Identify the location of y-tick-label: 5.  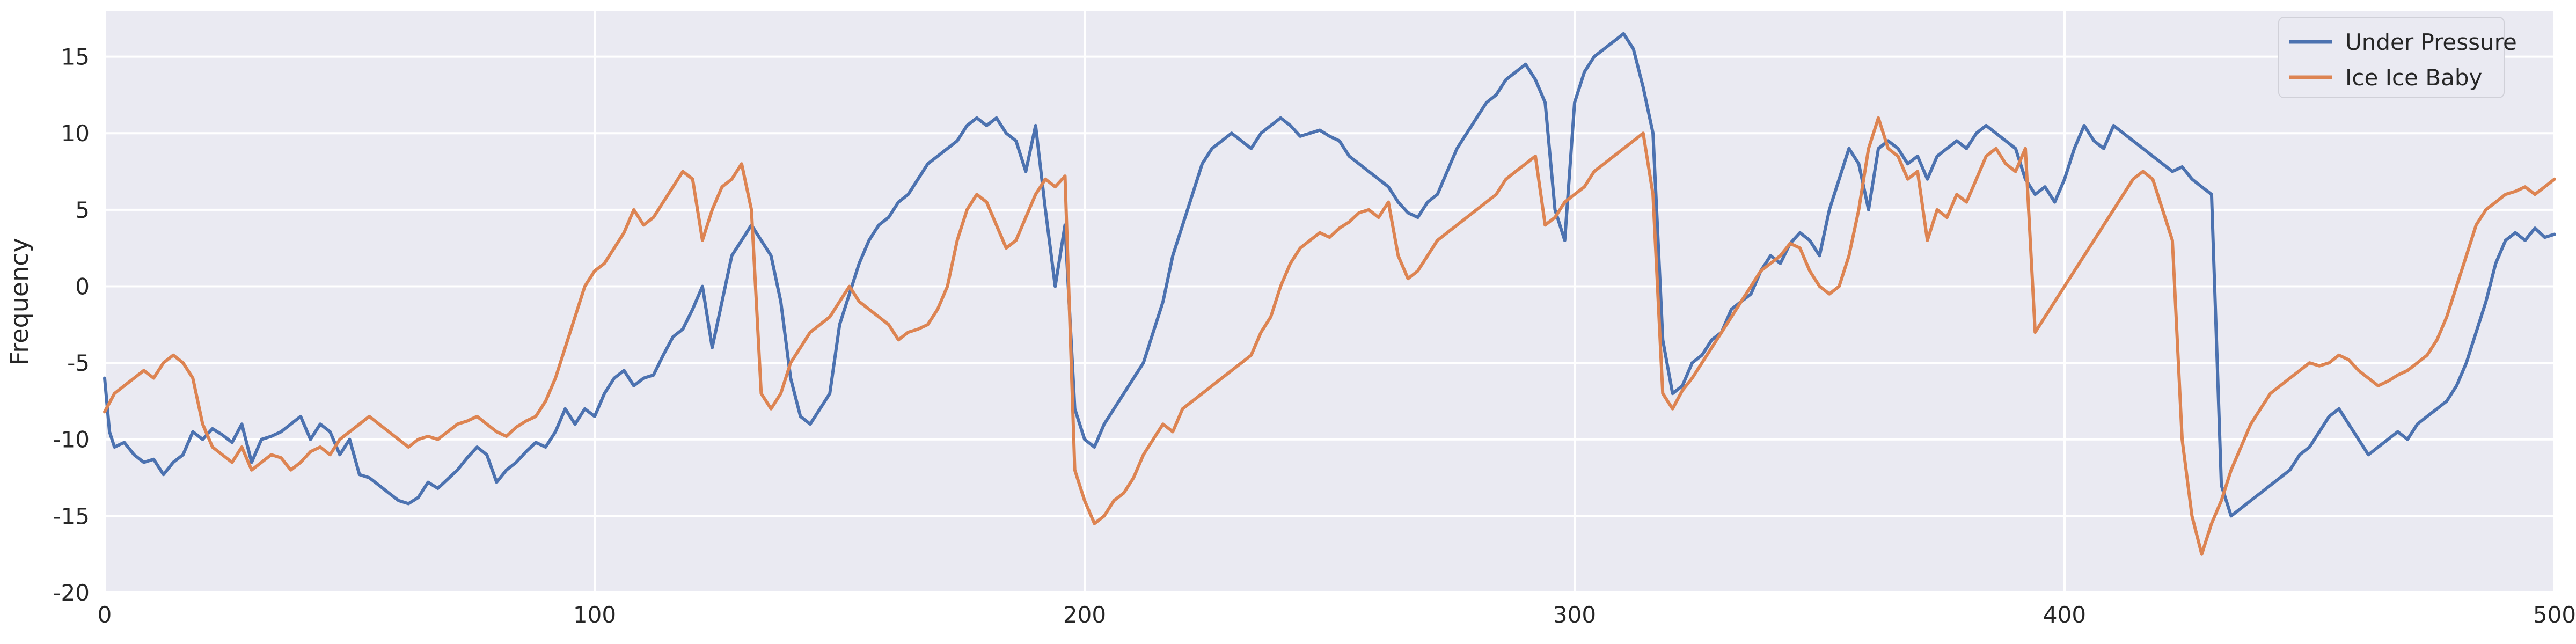
(82, 210).